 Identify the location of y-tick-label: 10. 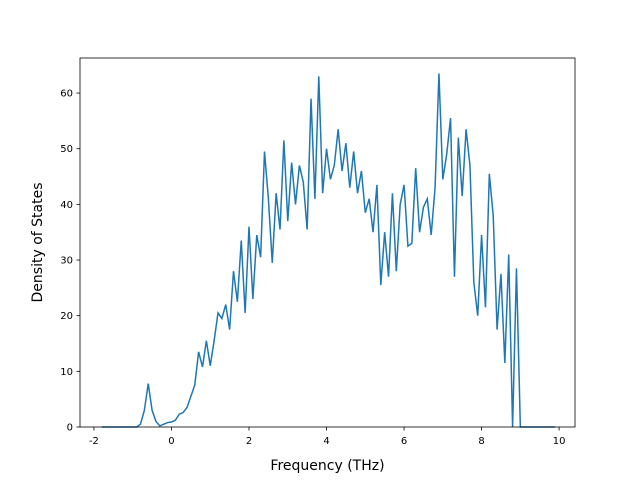
(66, 372).